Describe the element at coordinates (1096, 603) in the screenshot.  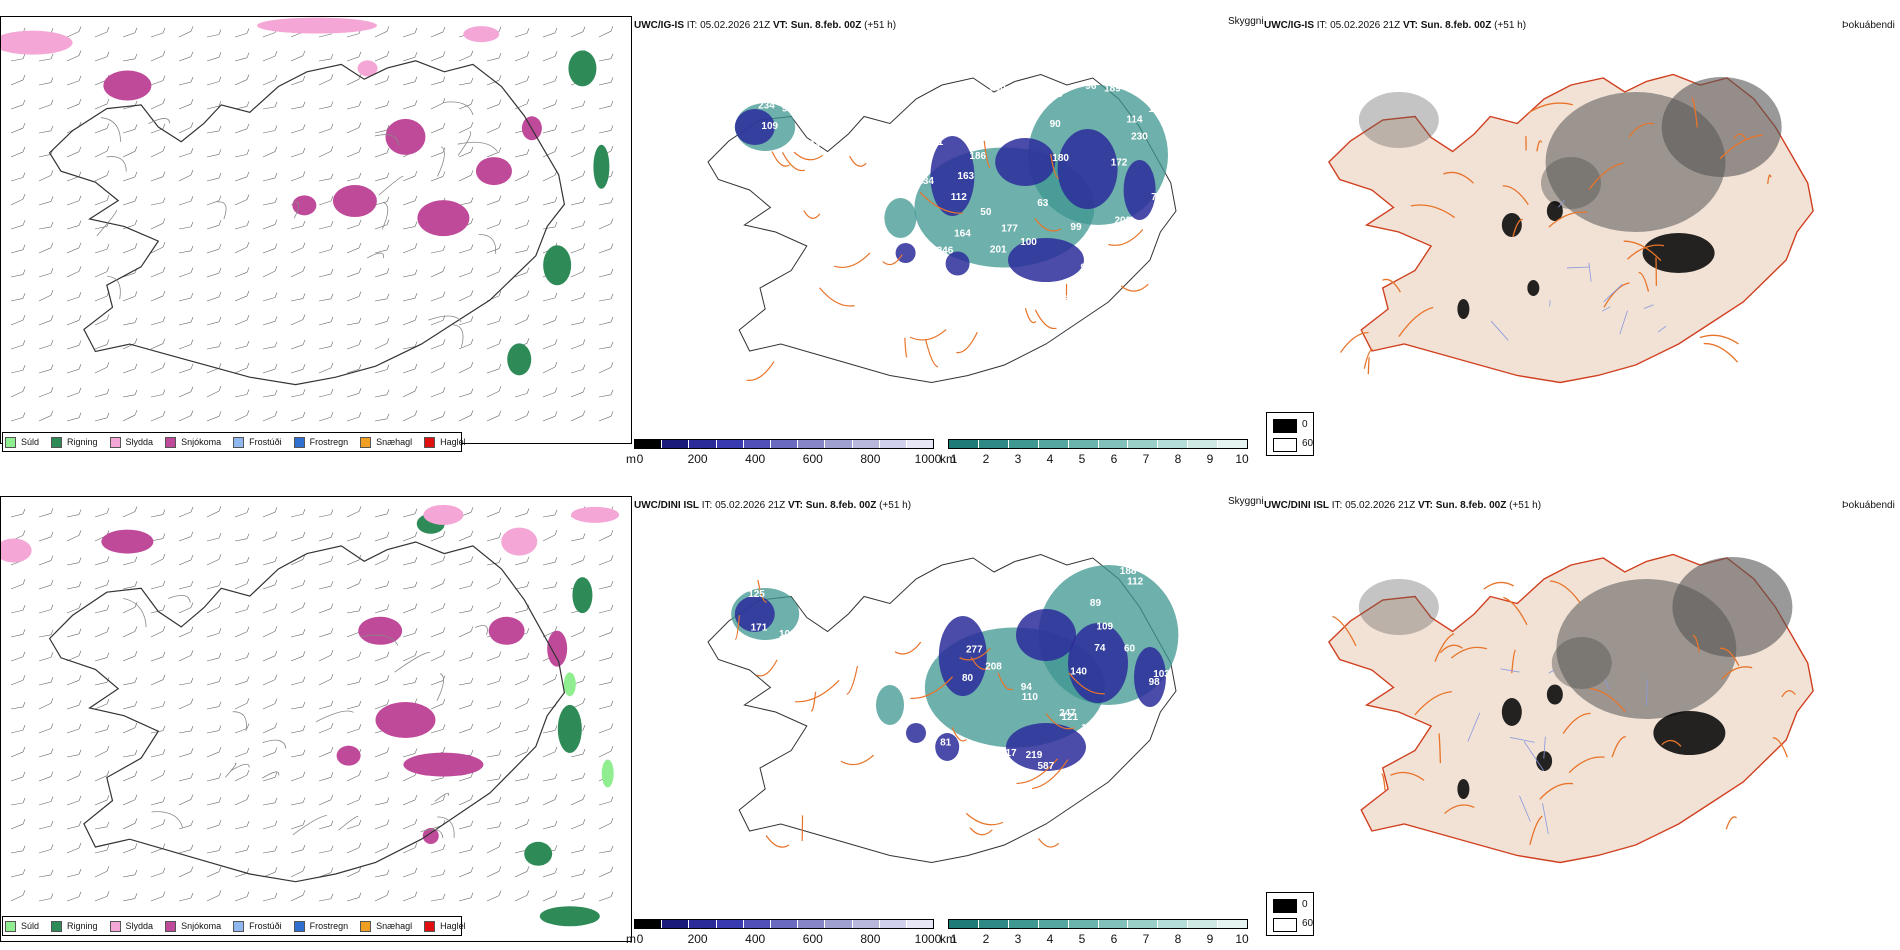
I see `cloud-base-height-label: 89` at that location.